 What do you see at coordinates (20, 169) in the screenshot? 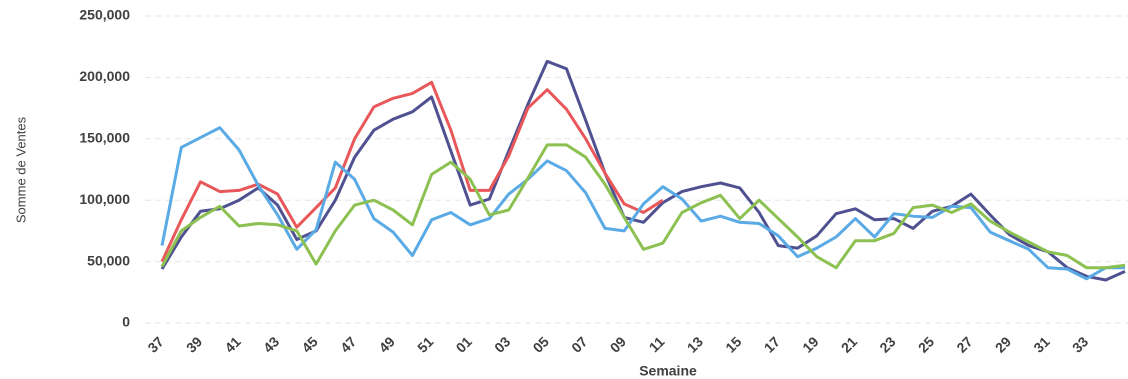
I see `y-axis-label: Somme de Ventes` at bounding box center [20, 169].